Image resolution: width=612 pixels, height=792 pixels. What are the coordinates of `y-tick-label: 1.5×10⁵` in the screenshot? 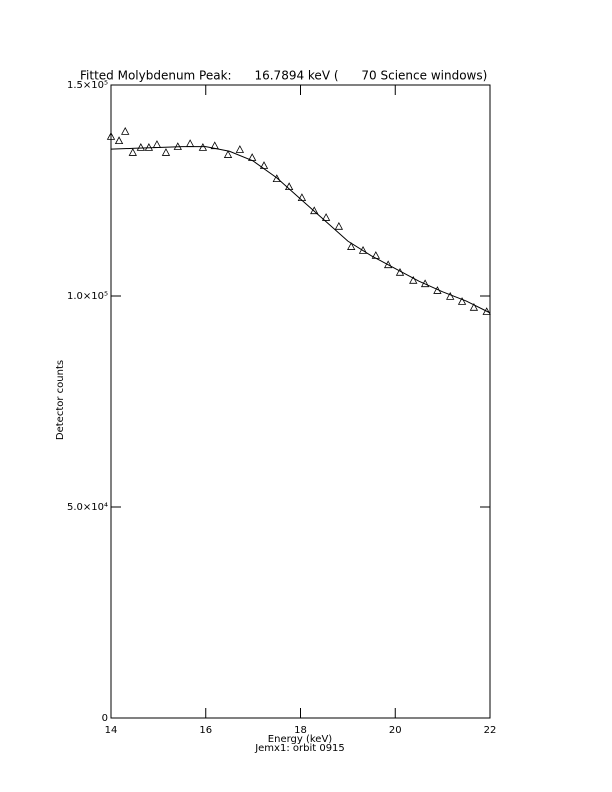 It's located at (87, 85).